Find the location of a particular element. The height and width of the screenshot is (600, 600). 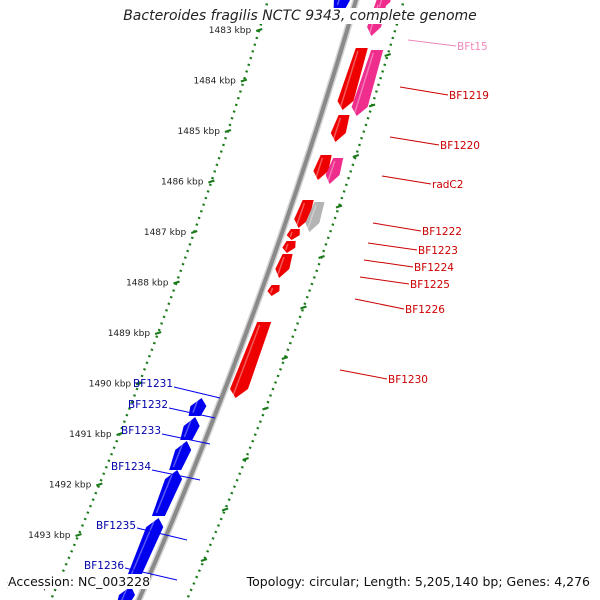

forward-gene-label: BF1220 is located at coordinates (460, 146).